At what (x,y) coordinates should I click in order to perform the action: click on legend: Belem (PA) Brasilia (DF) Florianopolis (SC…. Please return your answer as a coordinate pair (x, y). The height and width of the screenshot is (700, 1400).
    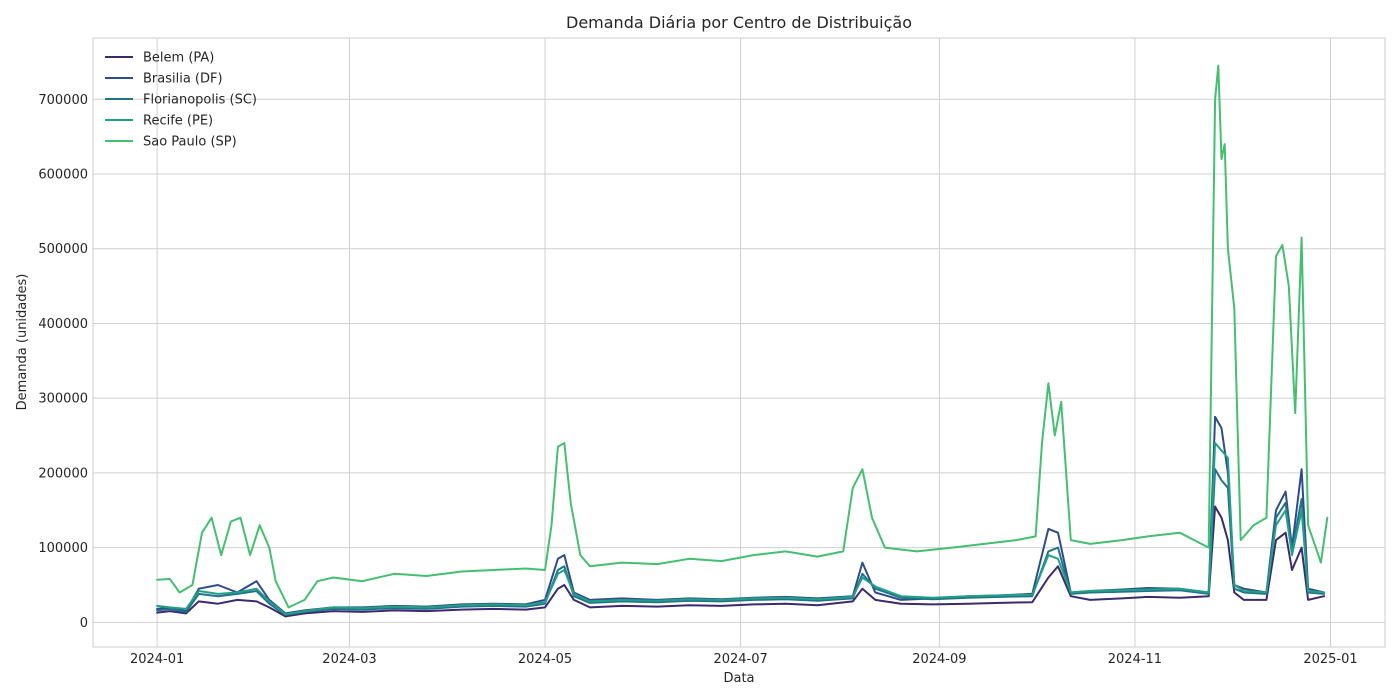
    Looking at the image, I should click on (181, 100).